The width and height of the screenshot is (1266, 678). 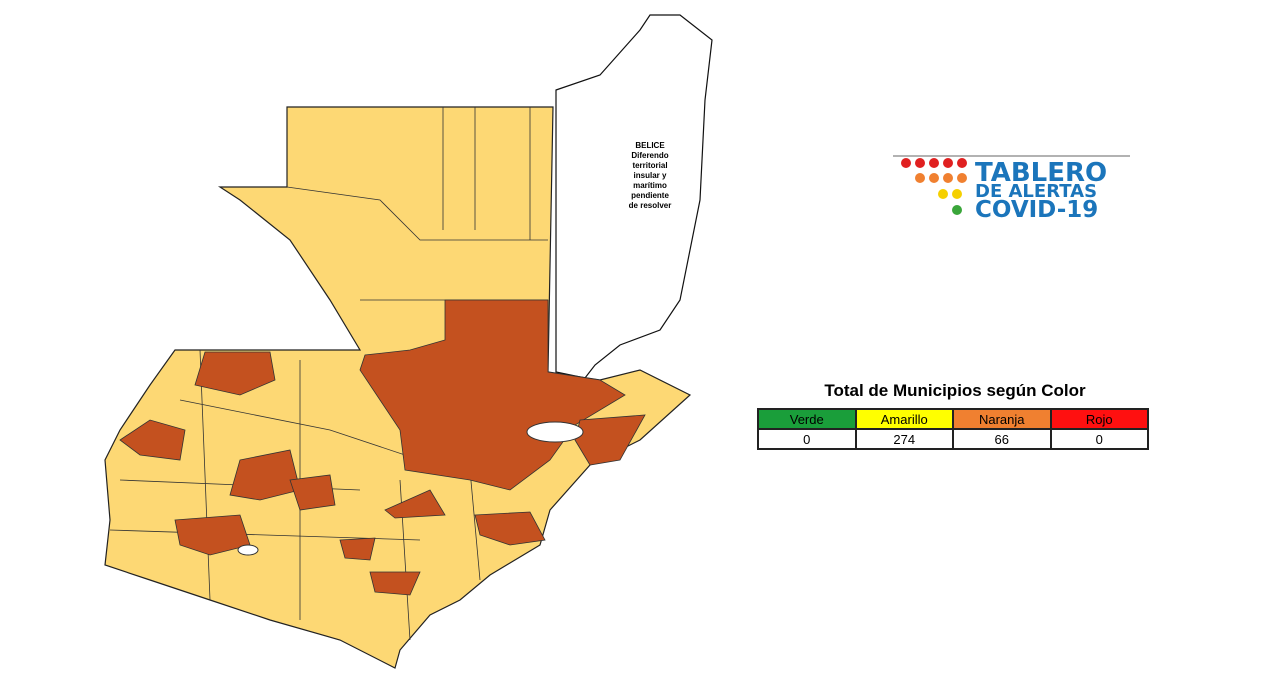 I want to click on cell: 274, so click(x=904, y=439).